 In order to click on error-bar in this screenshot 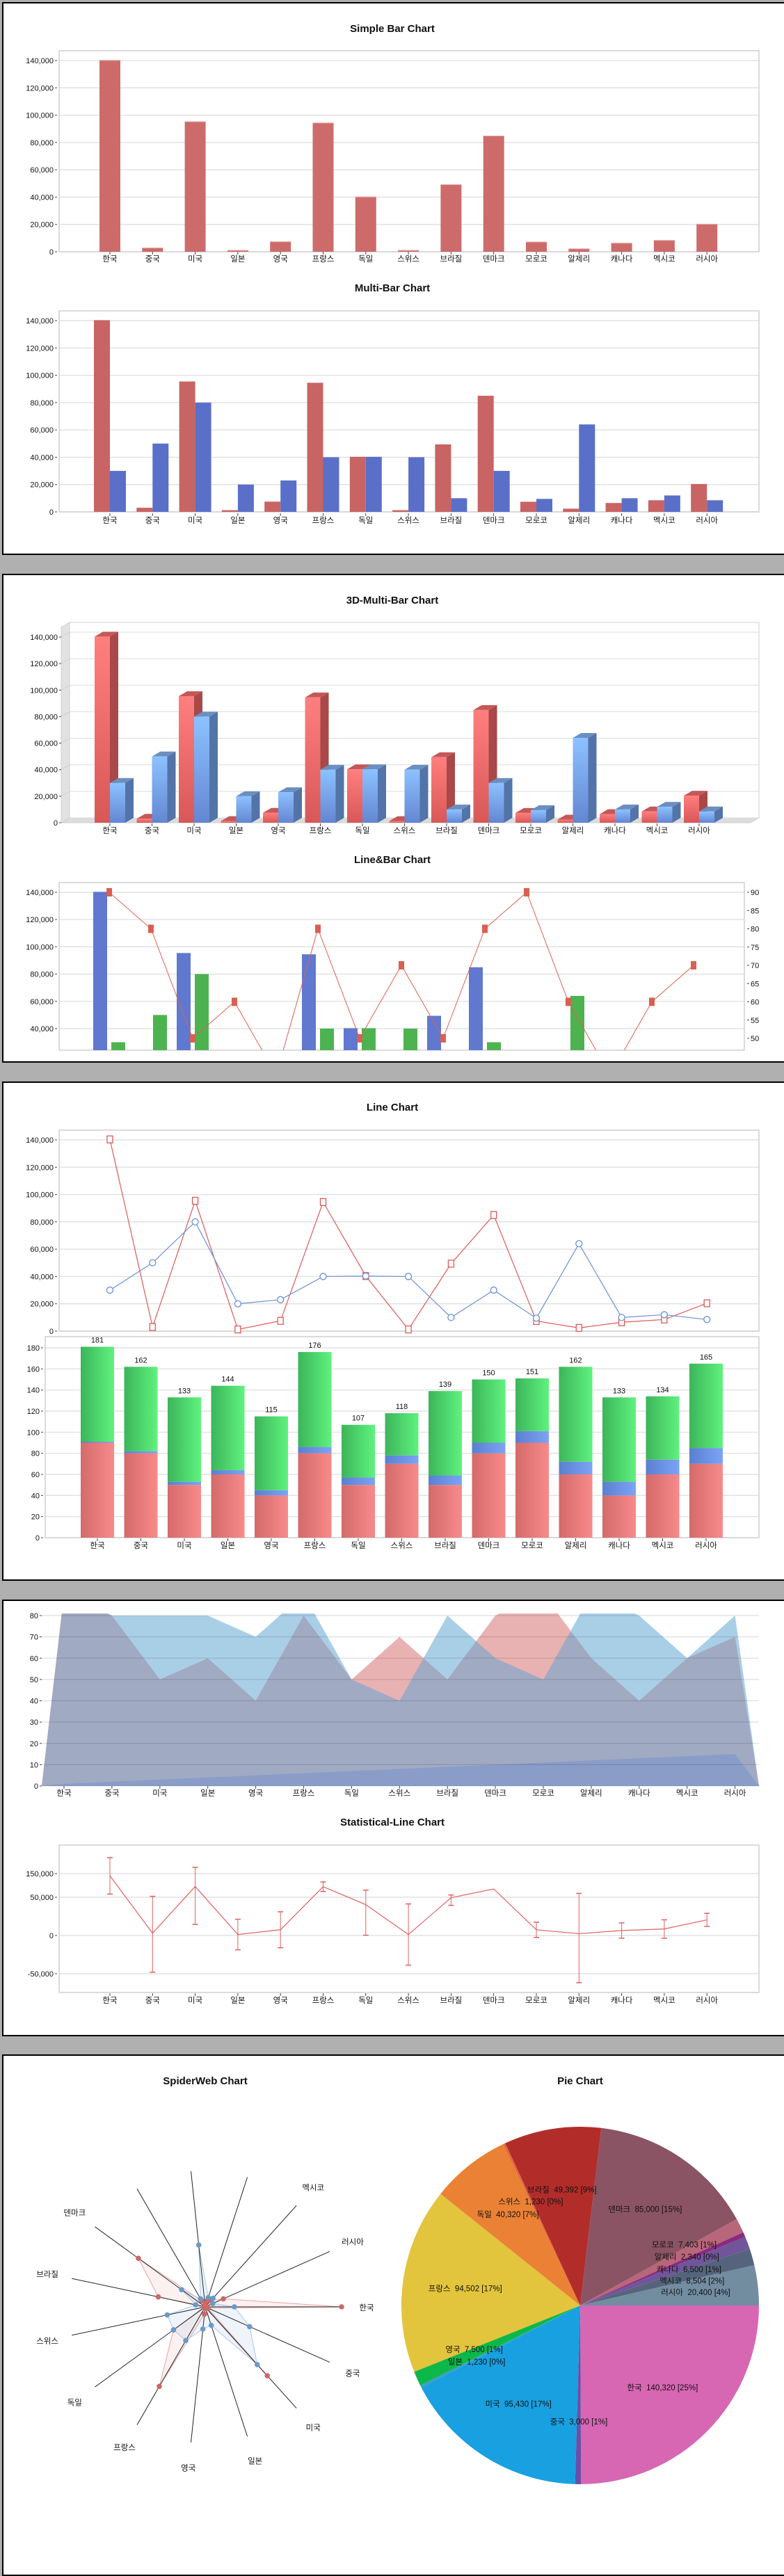, I will do `click(707, 1920)`.